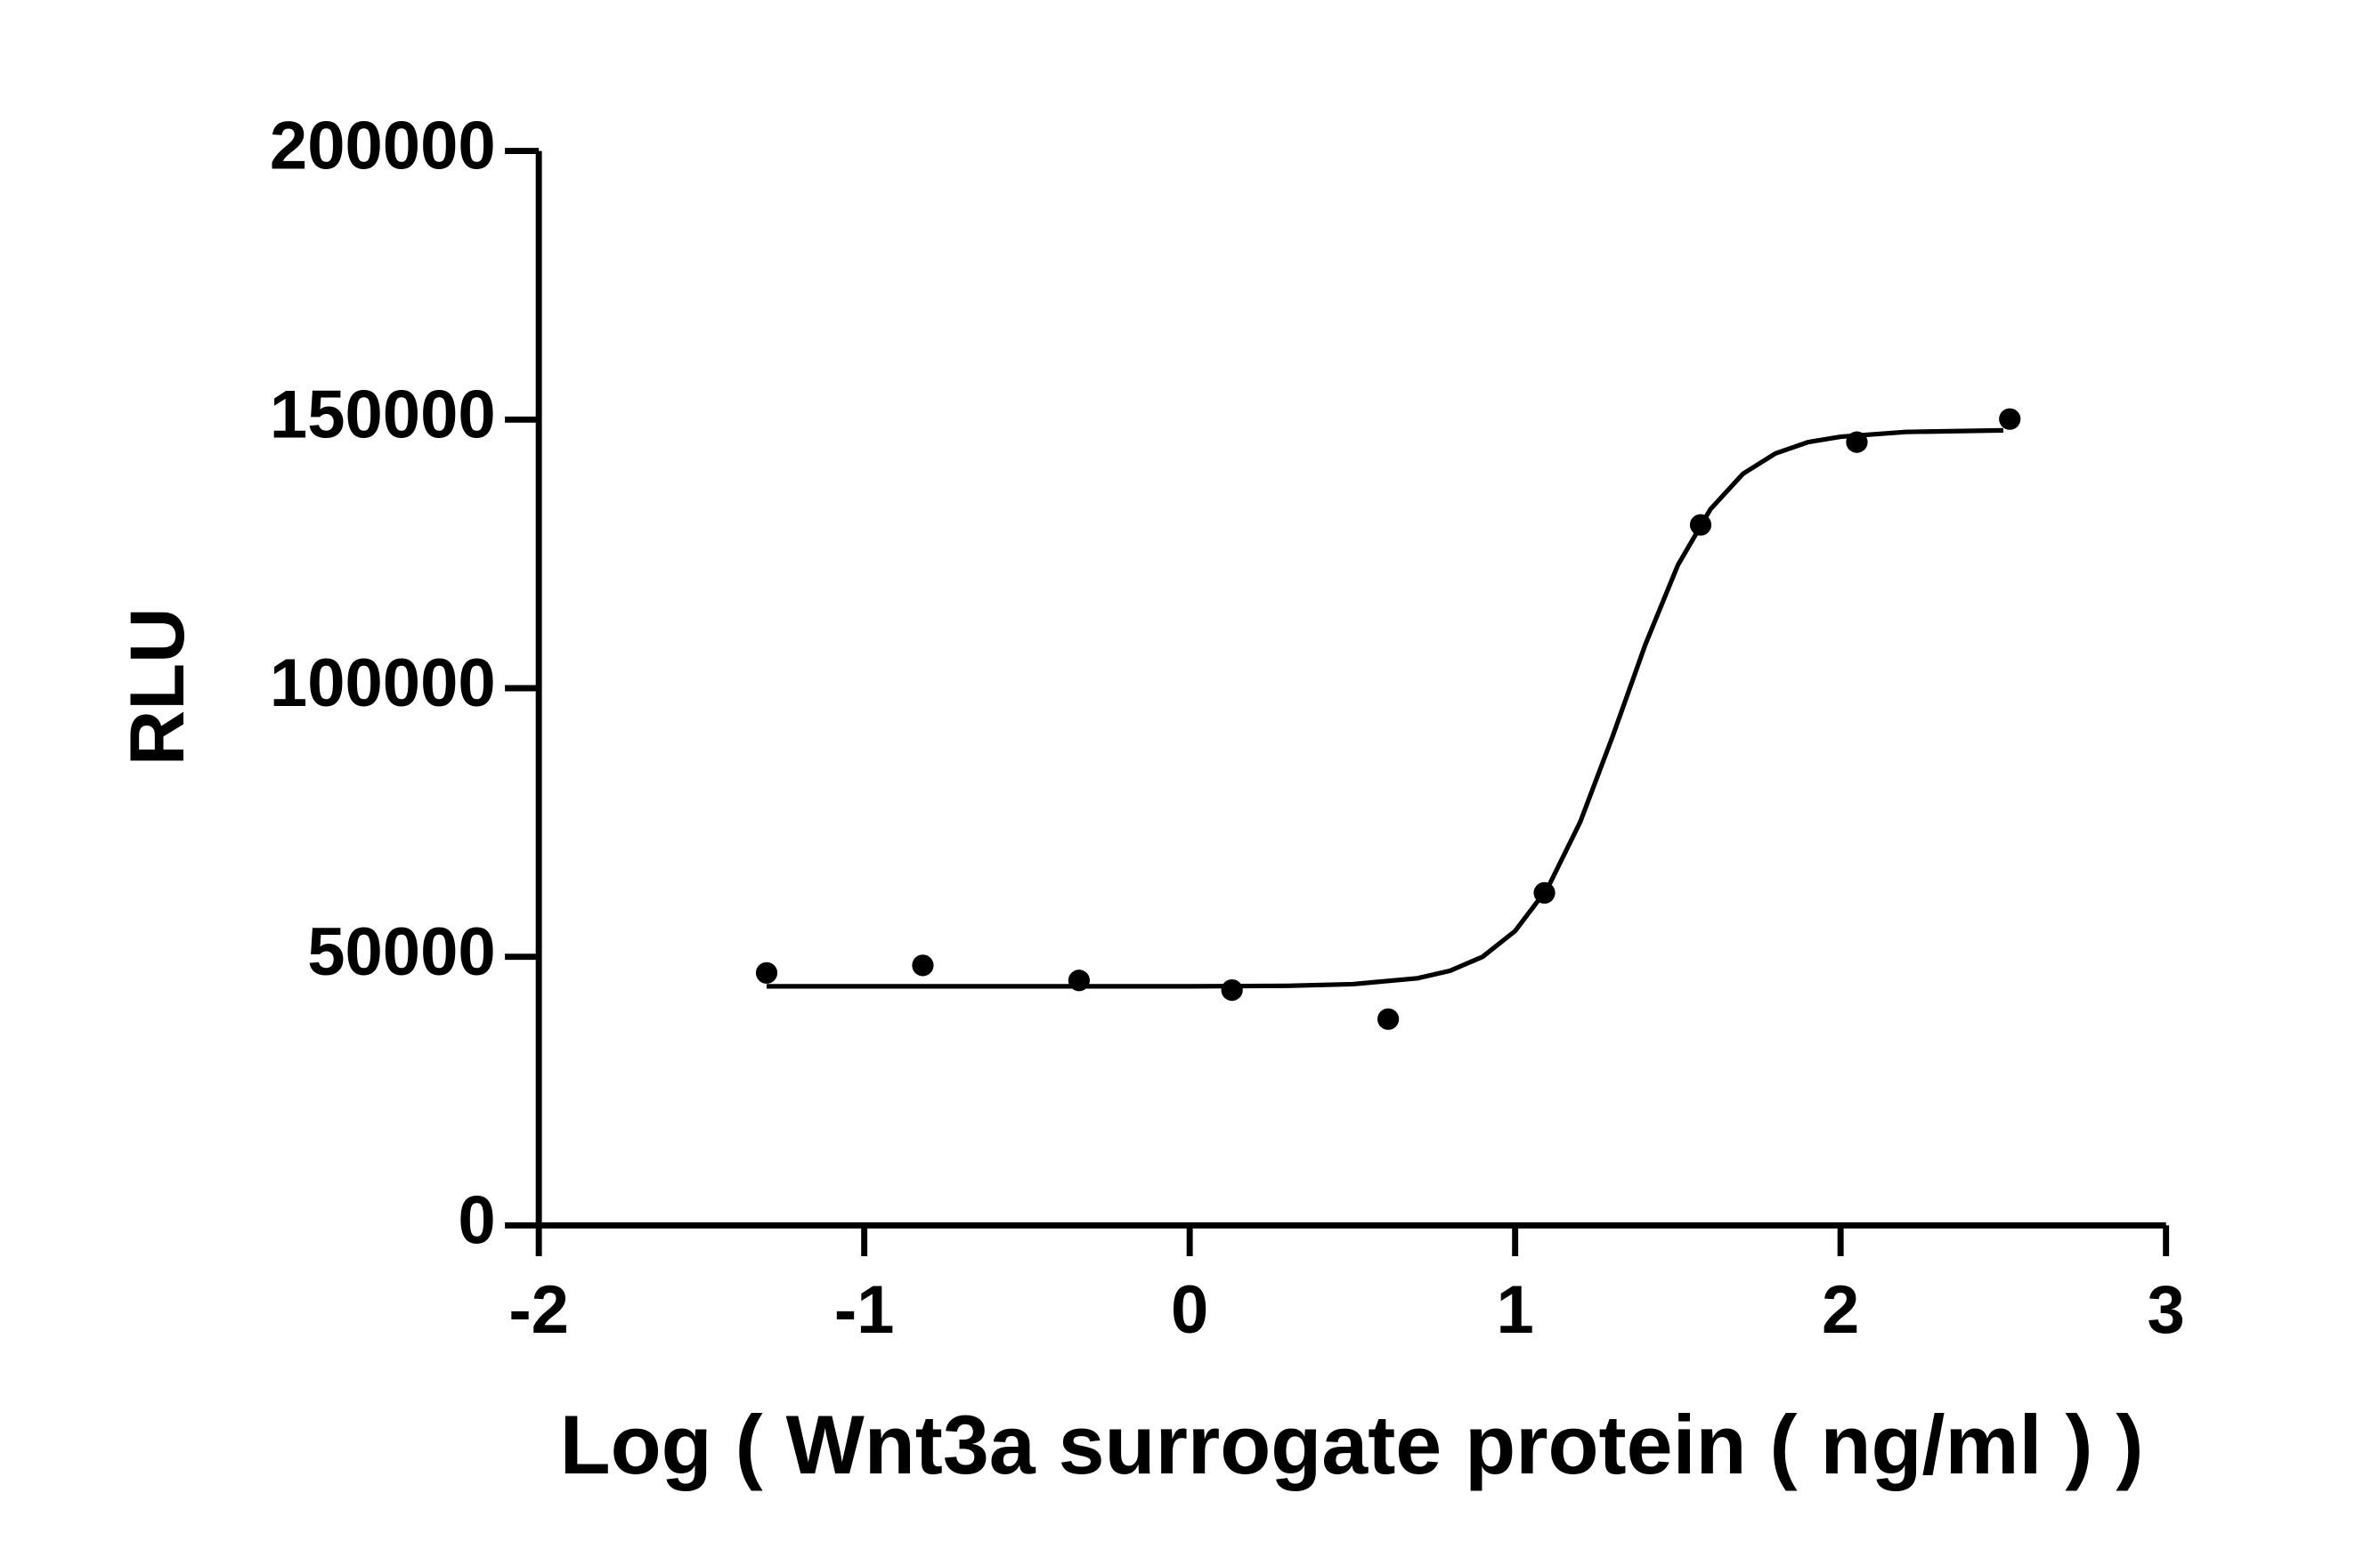 Image resolution: width=2380 pixels, height=1558 pixels. I want to click on y-tick-label: 150000, so click(383, 414).